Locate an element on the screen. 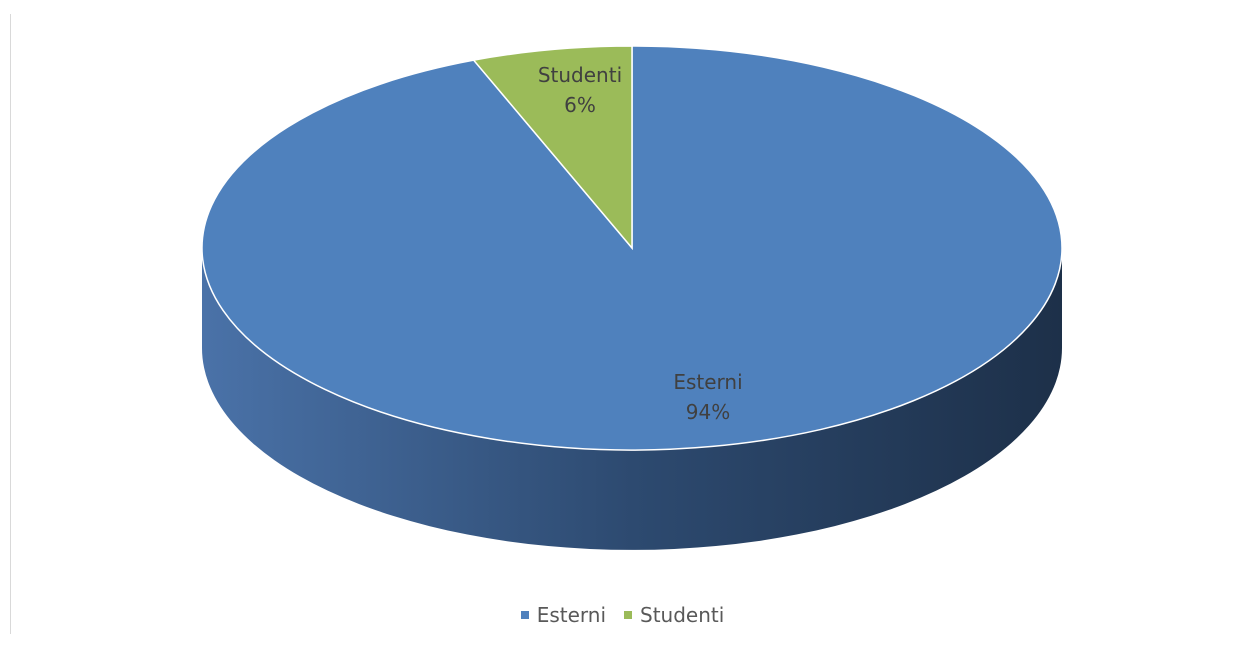 The width and height of the screenshot is (1245, 655). legend-item-studenti: Studenti is located at coordinates (674, 615).